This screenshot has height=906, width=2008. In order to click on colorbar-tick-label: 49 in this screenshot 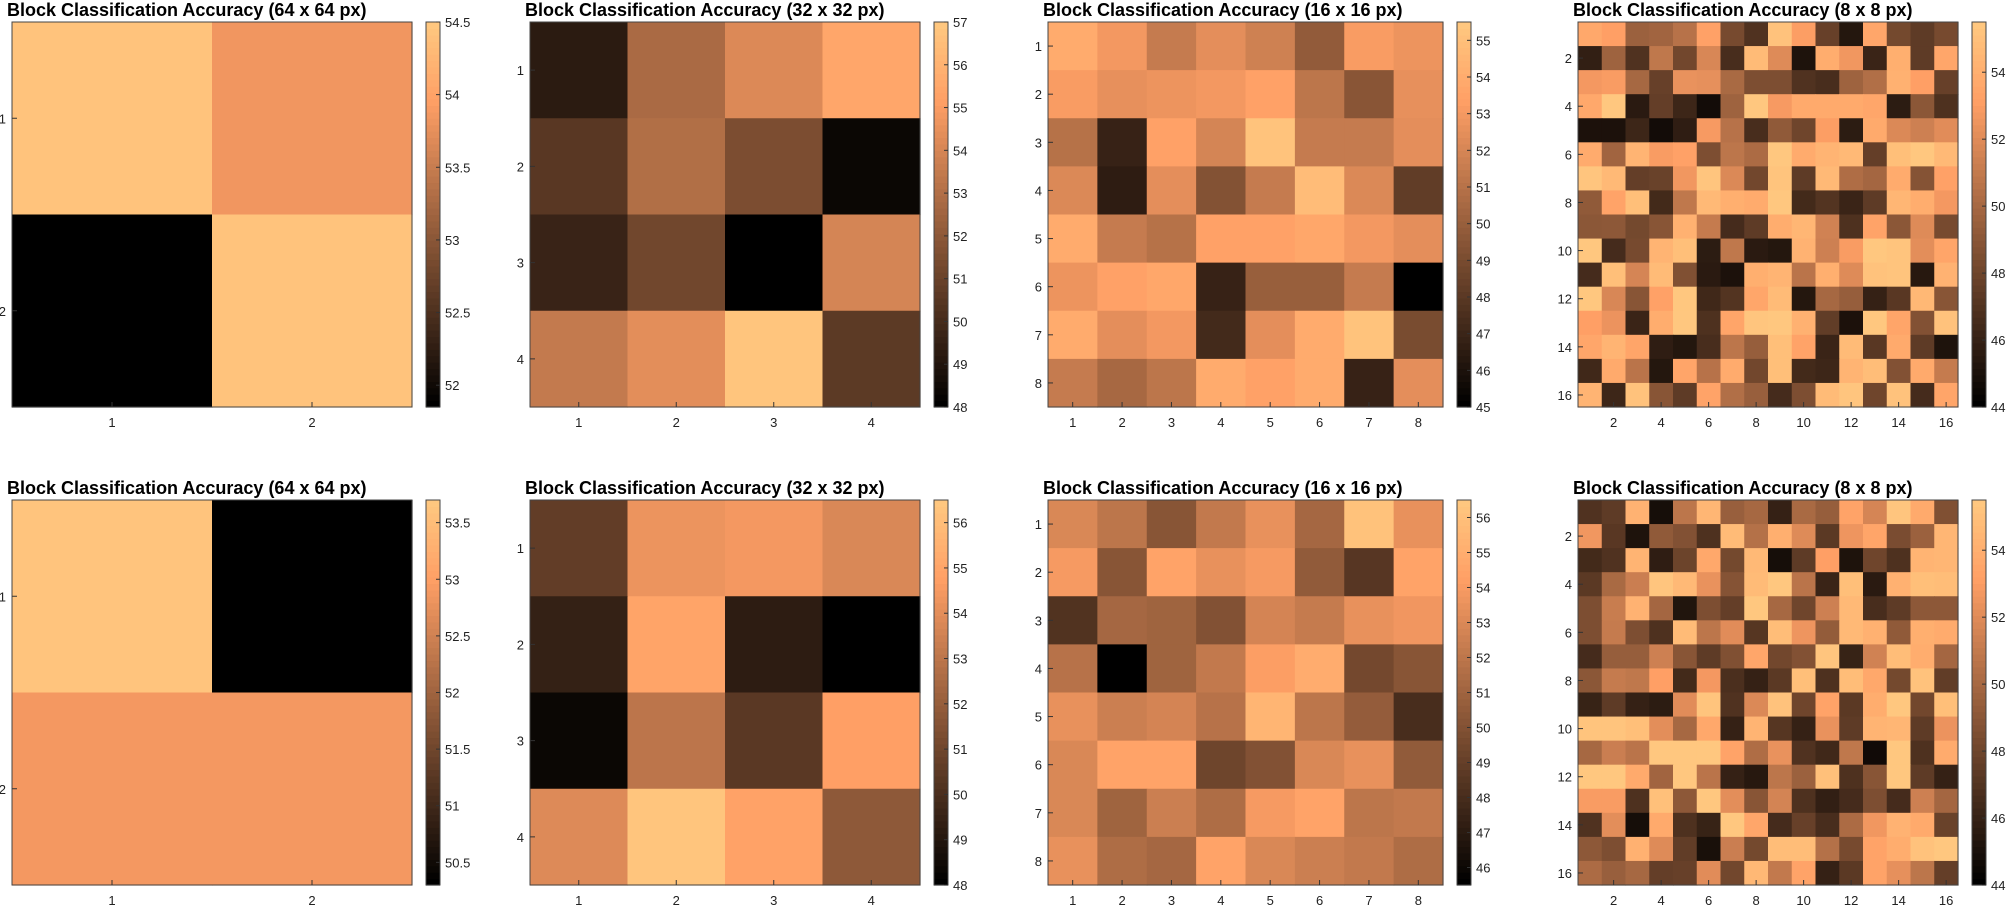, I will do `click(1483, 260)`.